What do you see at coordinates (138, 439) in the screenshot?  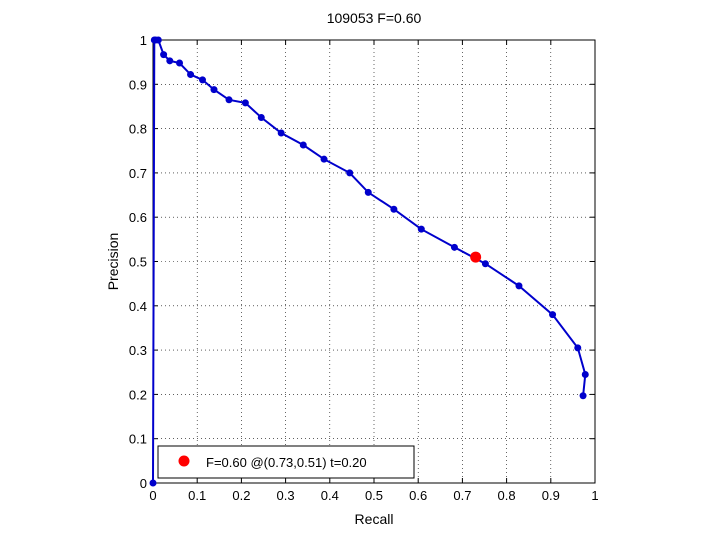 I see `y-tick-label: 0.1` at bounding box center [138, 439].